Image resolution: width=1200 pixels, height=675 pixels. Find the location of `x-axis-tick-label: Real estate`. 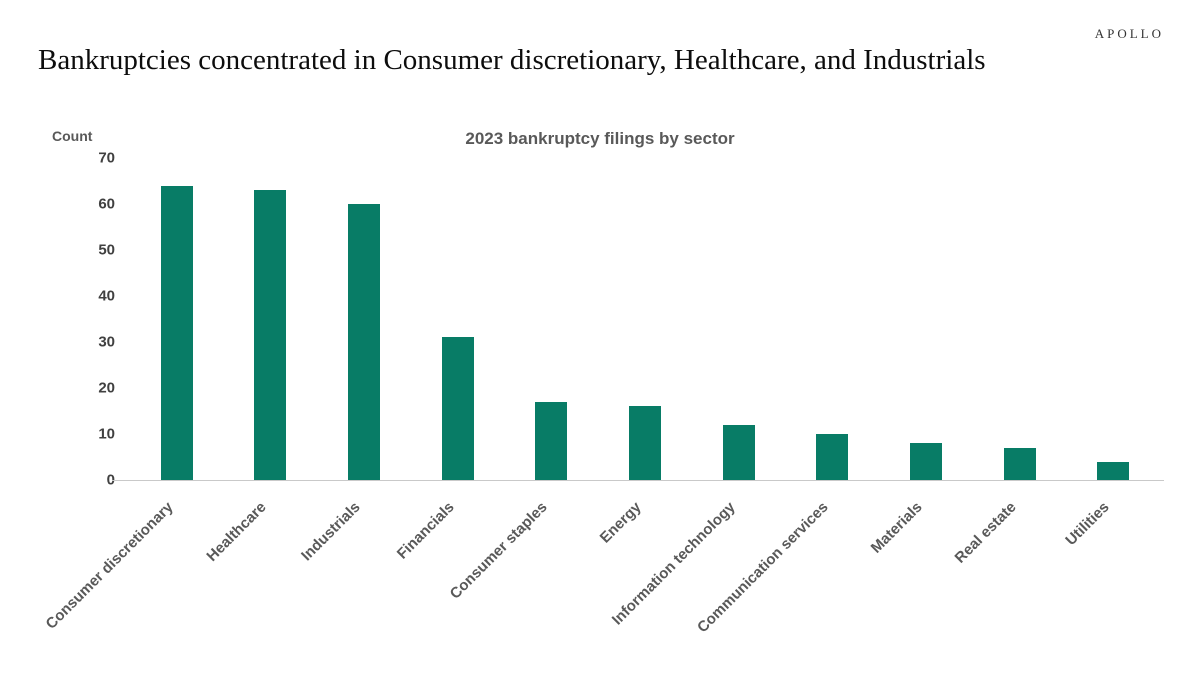

x-axis-tick-label: Real estate is located at coordinates (985, 532).